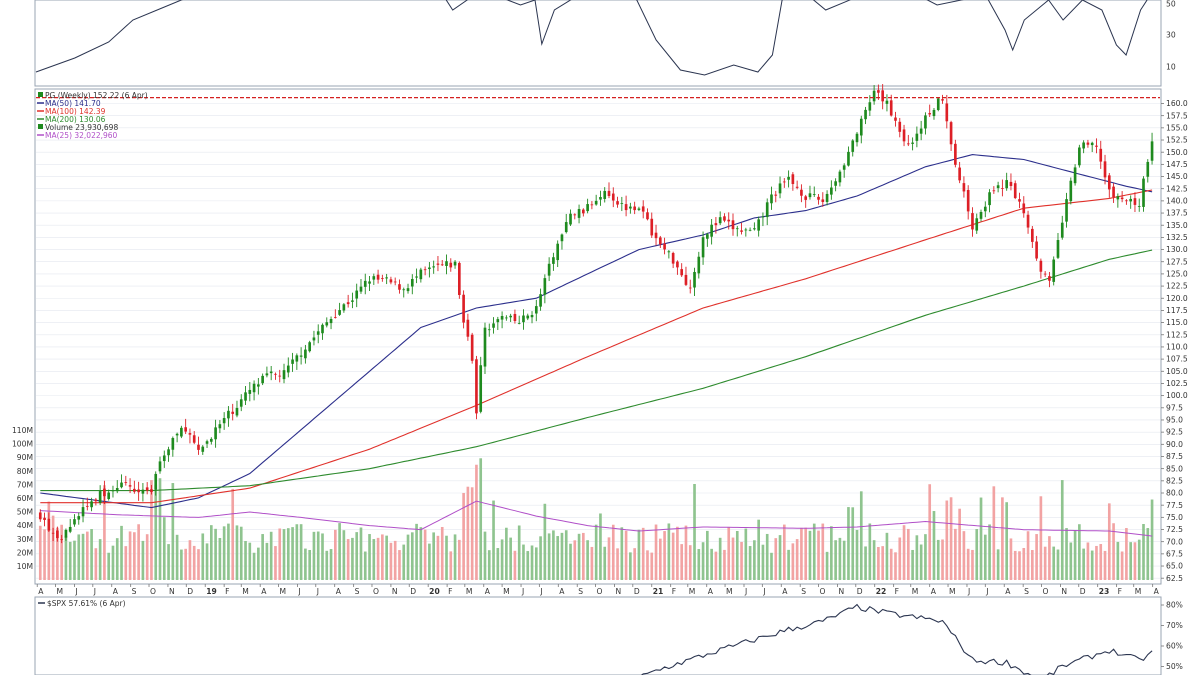  What do you see at coordinates (1174, 505) in the screenshot?
I see `price-tick-label: 77.5` at bounding box center [1174, 505].